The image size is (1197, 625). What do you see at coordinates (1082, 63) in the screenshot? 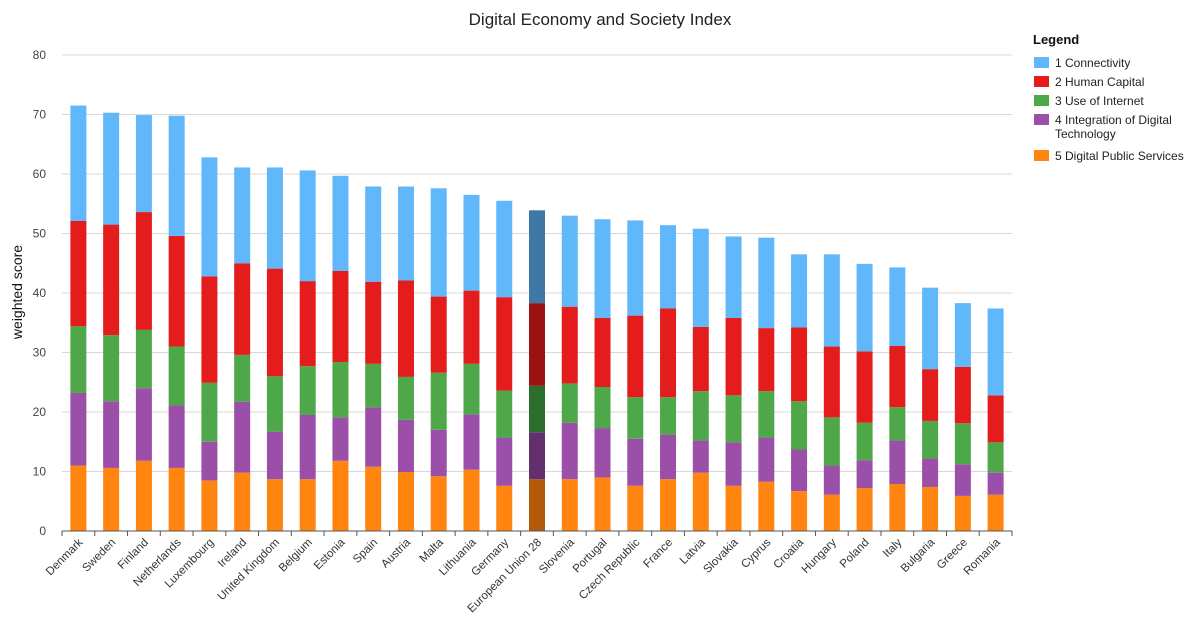
I see `legend-item: 1 Connectivity` at bounding box center [1082, 63].